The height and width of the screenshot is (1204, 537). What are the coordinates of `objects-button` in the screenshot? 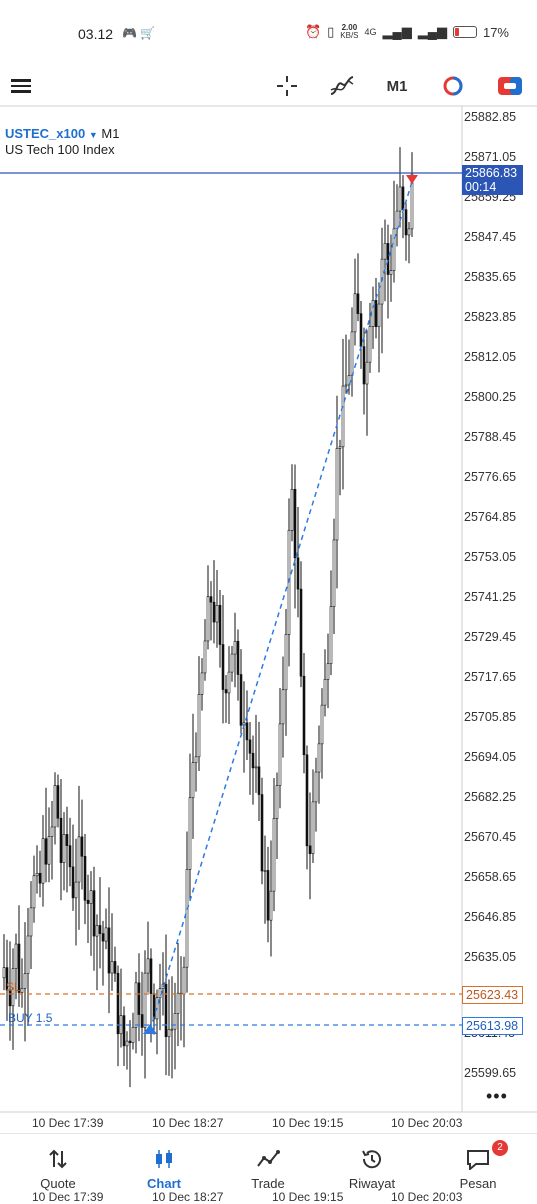 It's located at (453, 86).